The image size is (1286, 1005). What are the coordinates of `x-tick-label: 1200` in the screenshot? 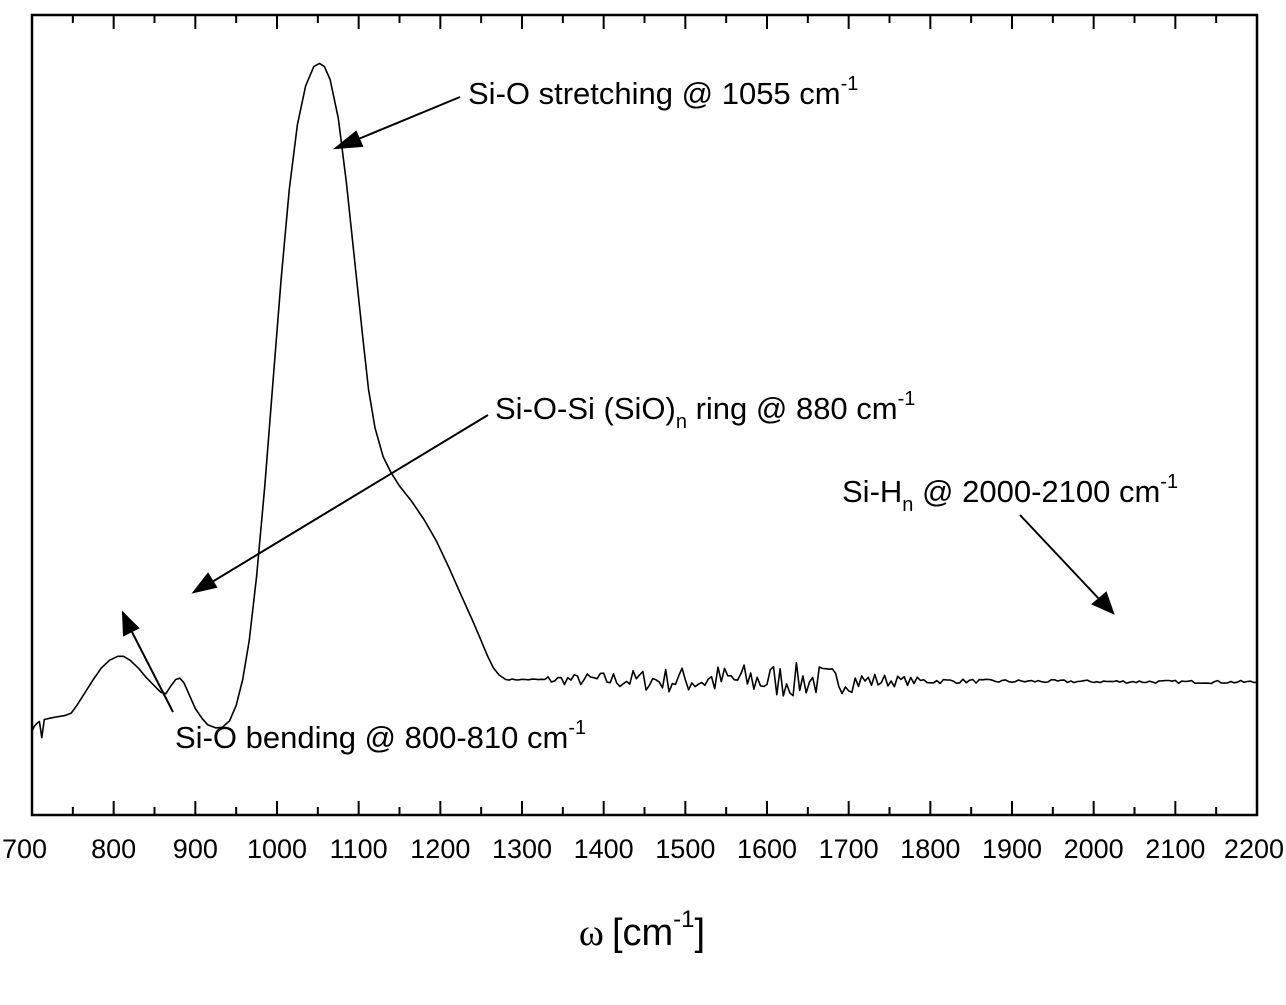 It's located at (440, 849).